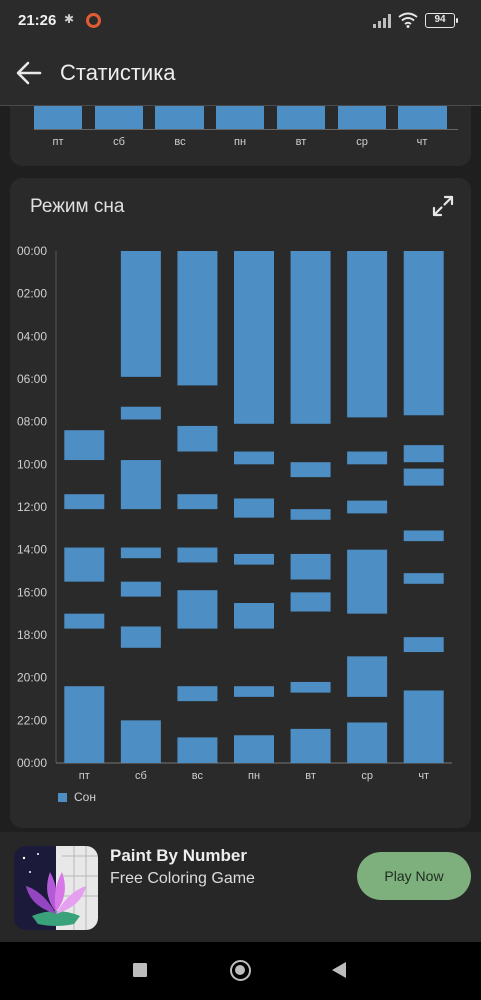 Image resolution: width=481 pixels, height=1000 pixels. What do you see at coordinates (178, 855) in the screenshot?
I see `ad-title: Paint By Number` at bounding box center [178, 855].